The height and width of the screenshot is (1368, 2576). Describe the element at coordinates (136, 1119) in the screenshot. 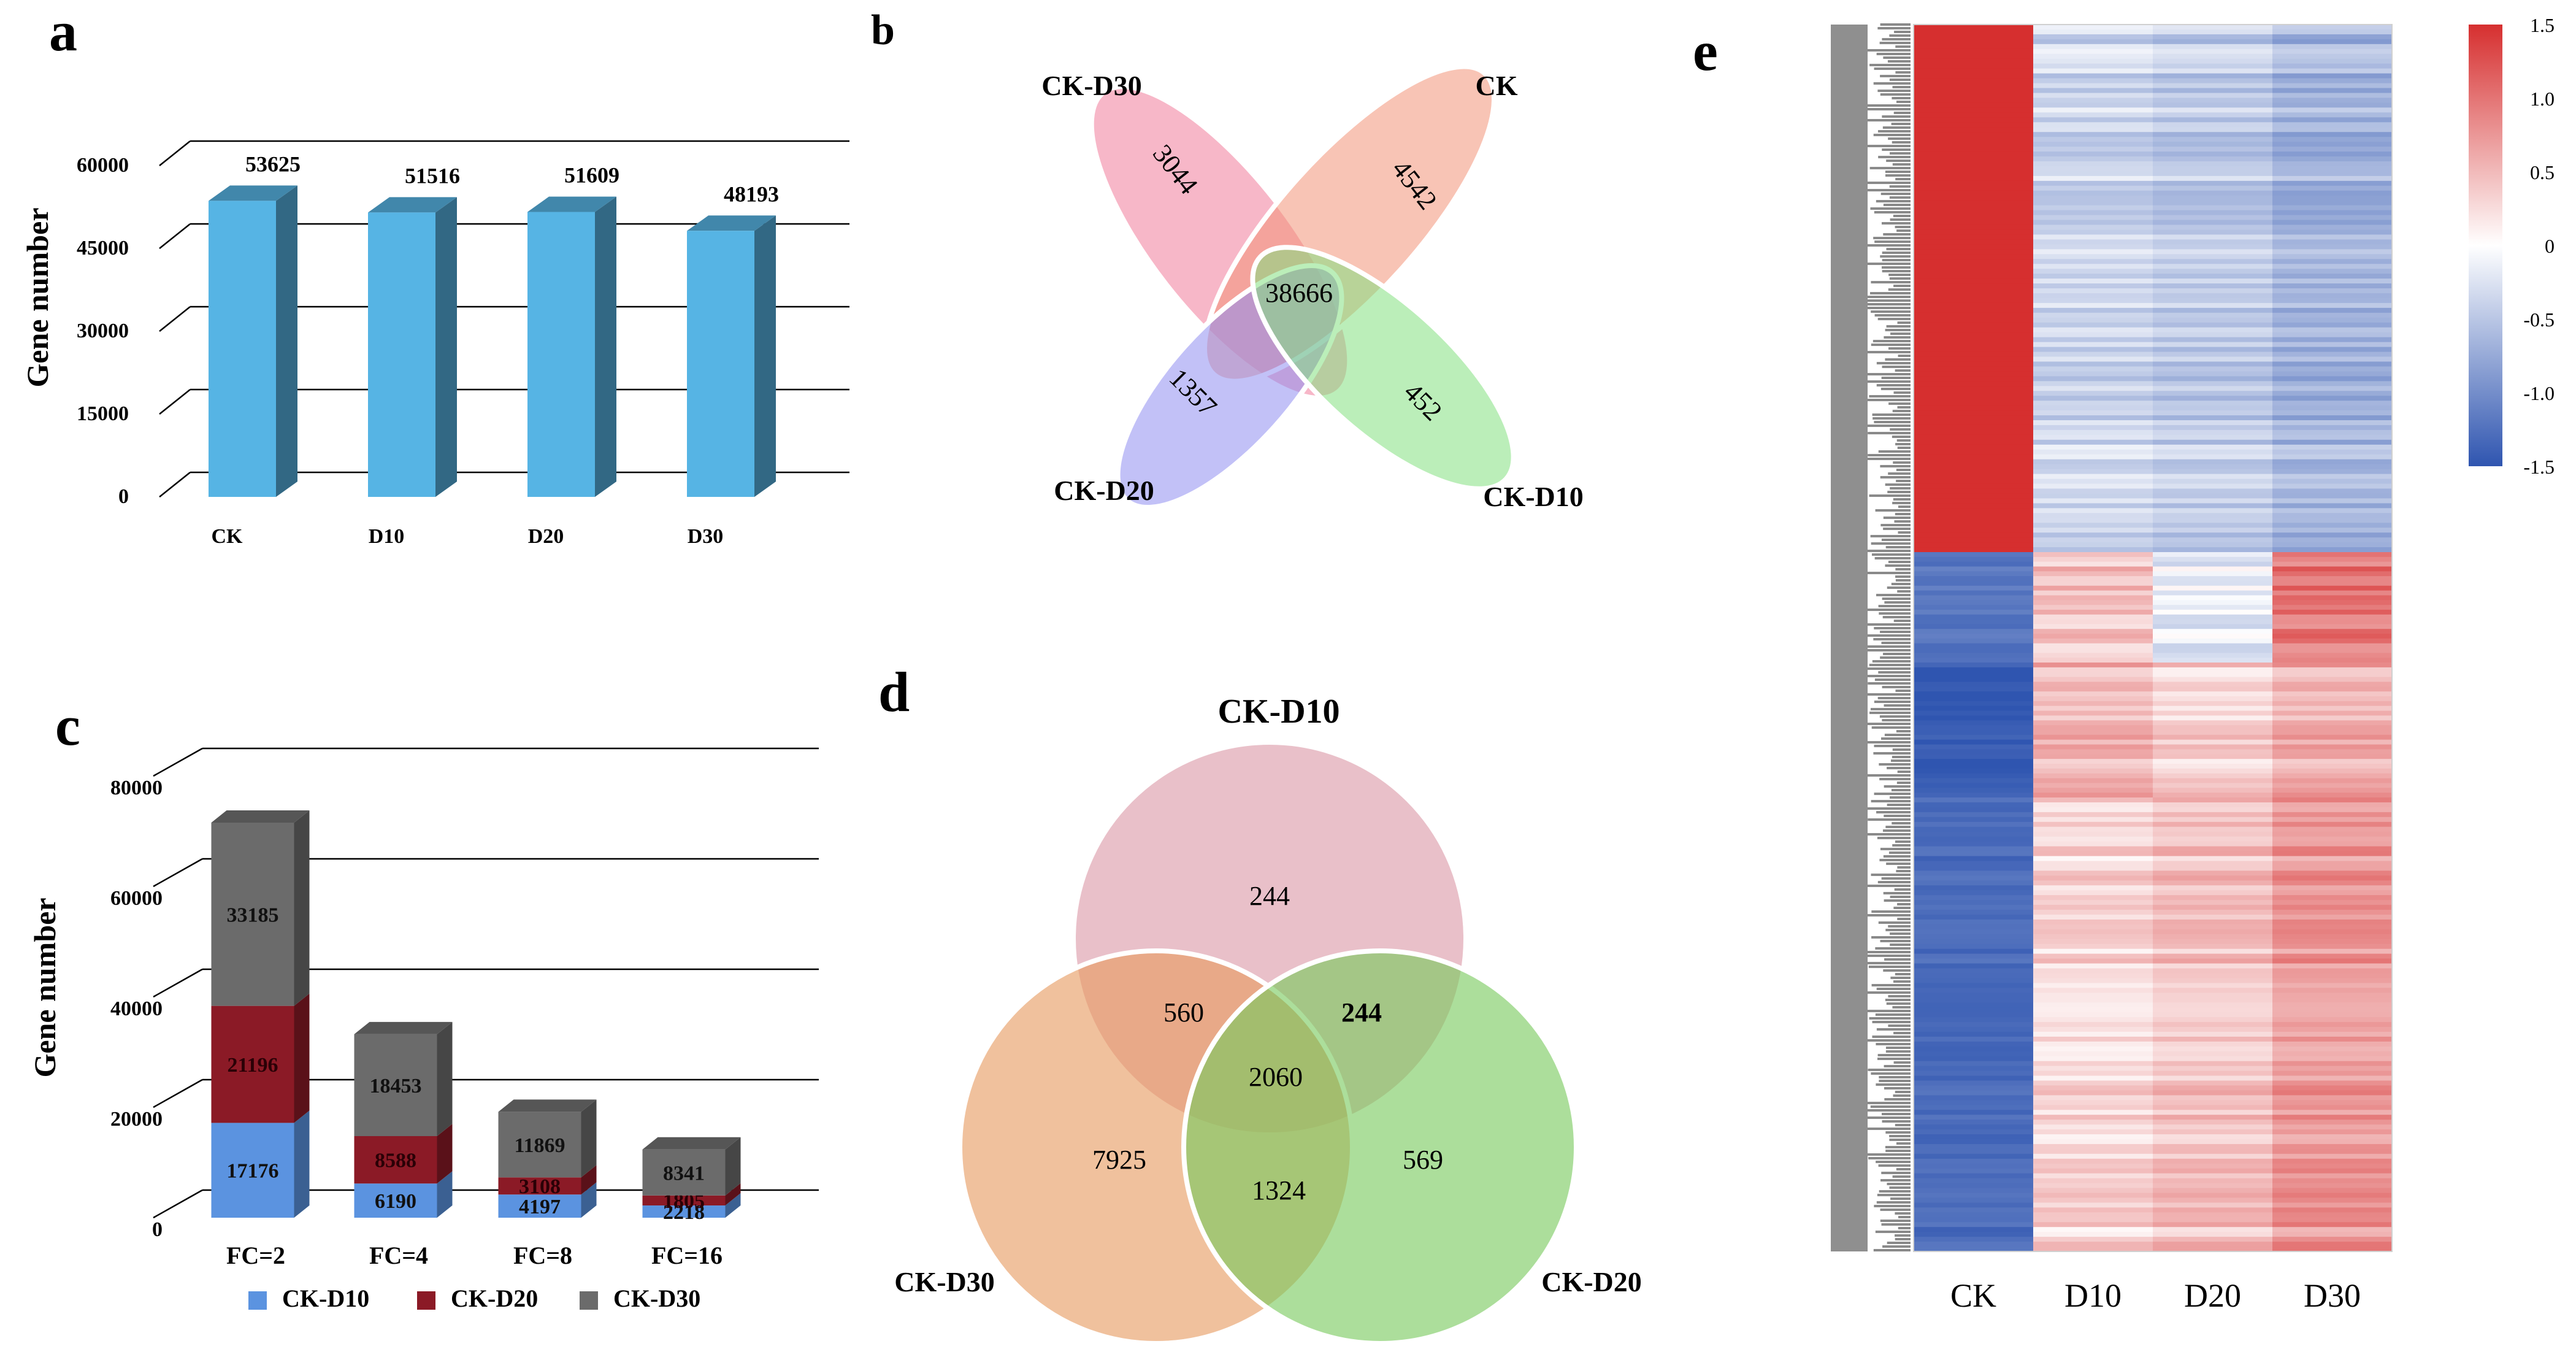

I see `c-ytick-label: 20000` at that location.